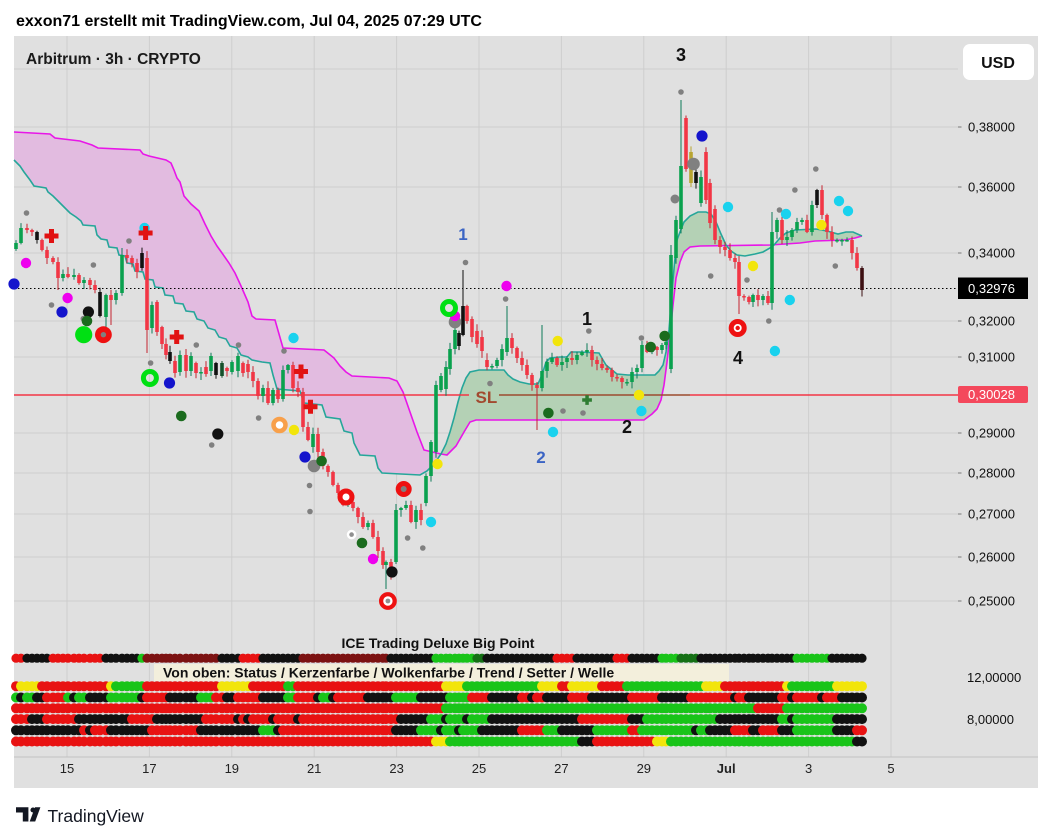 This screenshot has height=839, width=1053. What do you see at coordinates (991, 288) in the screenshot?
I see `svg-text: 0,32976` at bounding box center [991, 288].